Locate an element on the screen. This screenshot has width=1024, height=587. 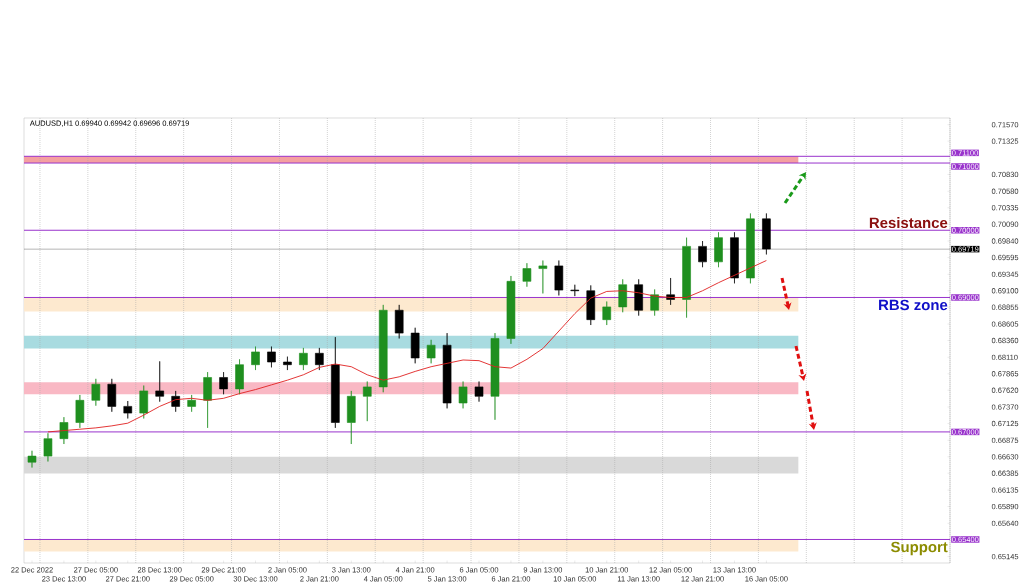
annotation: Support is located at coordinates (919, 548).